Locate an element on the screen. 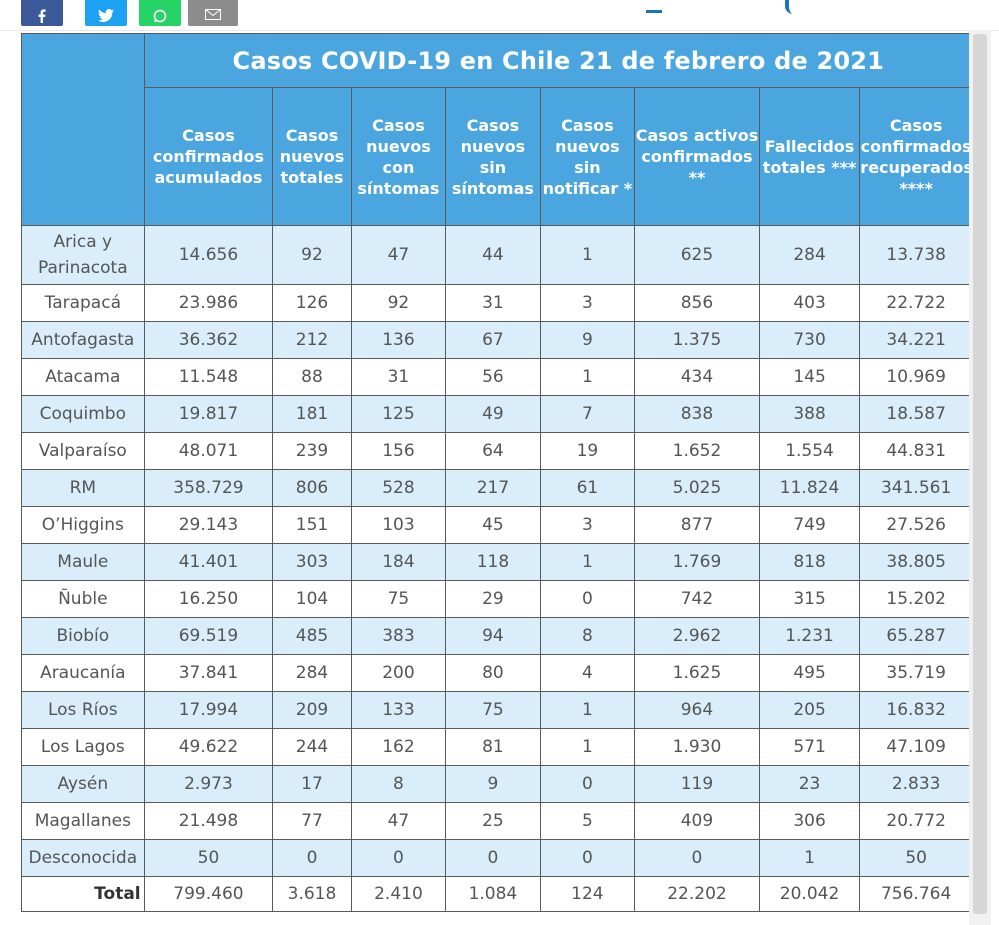 The image size is (999, 925). value-cell: 5 is located at coordinates (587, 821).